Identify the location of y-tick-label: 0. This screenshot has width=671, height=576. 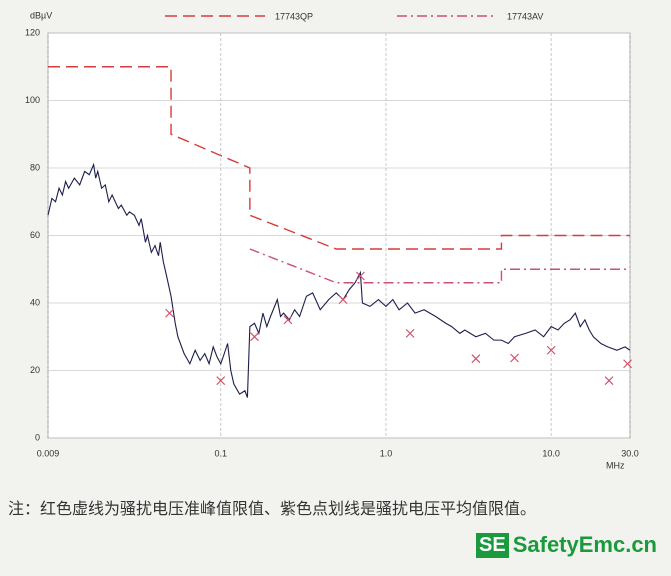
(37, 437).